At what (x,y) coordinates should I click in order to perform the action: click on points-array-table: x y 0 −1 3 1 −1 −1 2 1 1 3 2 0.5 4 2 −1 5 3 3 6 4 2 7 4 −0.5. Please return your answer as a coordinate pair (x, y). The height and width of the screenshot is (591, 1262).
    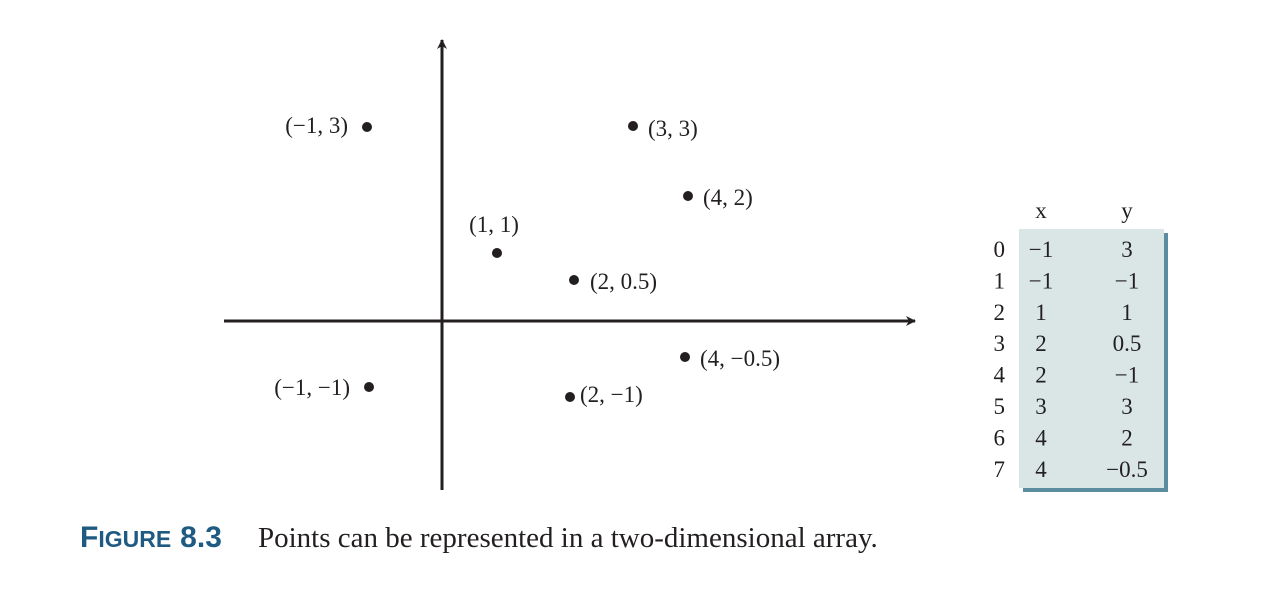
    Looking at the image, I should click on (1081, 345).